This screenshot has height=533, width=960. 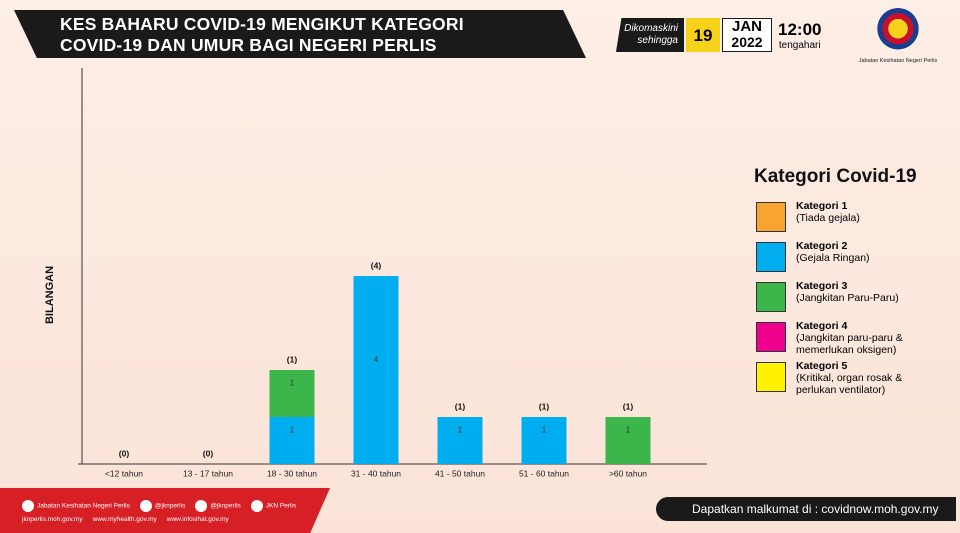 I want to click on legend-text: Kategori 2 (Gejala Ringan), so click(x=833, y=260).